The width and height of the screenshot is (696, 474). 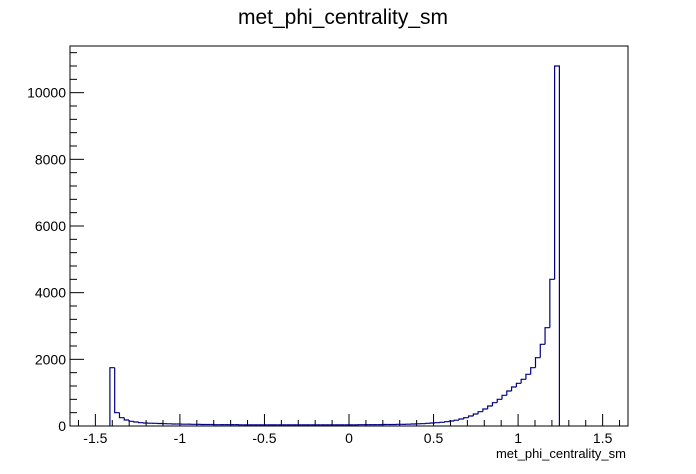 I want to click on chart-title: met_phi_centrality_sm, so click(x=343, y=17).